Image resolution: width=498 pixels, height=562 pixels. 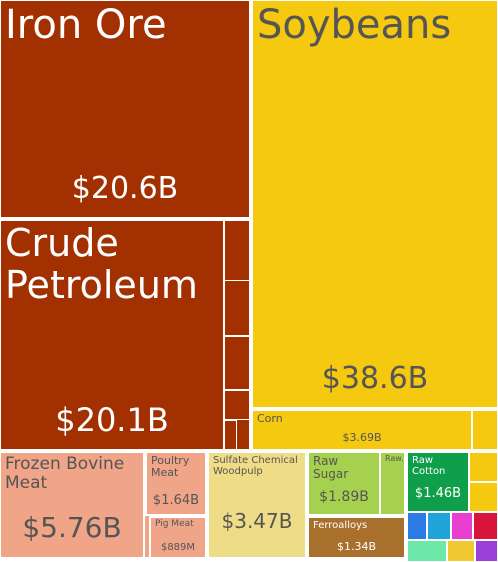 I want to click on cell-value: $1.64B, so click(x=176, y=500).